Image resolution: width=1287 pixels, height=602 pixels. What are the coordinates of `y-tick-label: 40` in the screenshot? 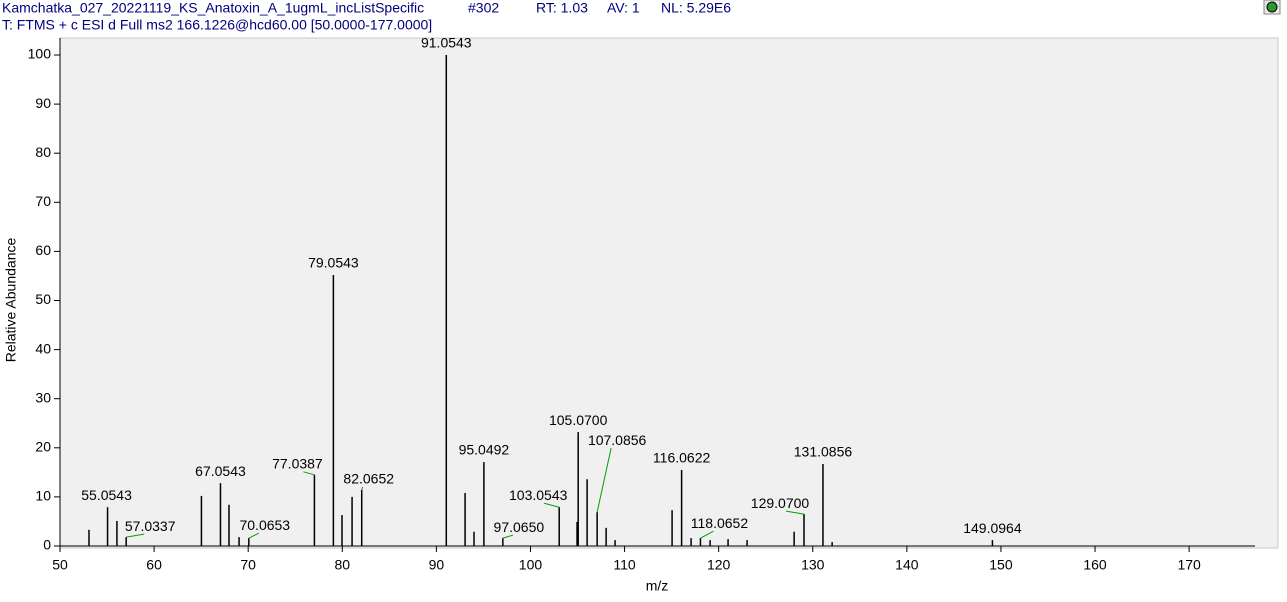 It's located at (43, 348).